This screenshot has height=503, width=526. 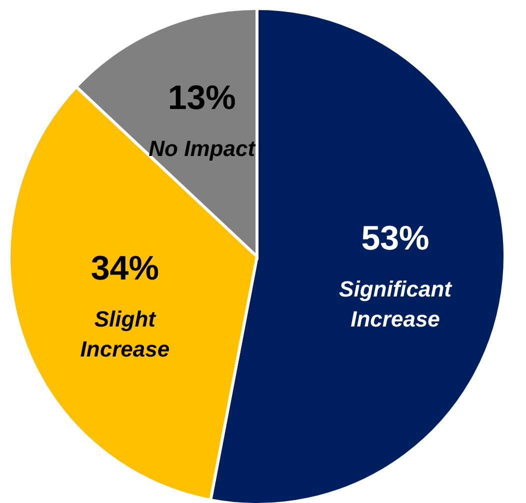 What do you see at coordinates (395, 239) in the screenshot?
I see `data-label: 53%` at bounding box center [395, 239].